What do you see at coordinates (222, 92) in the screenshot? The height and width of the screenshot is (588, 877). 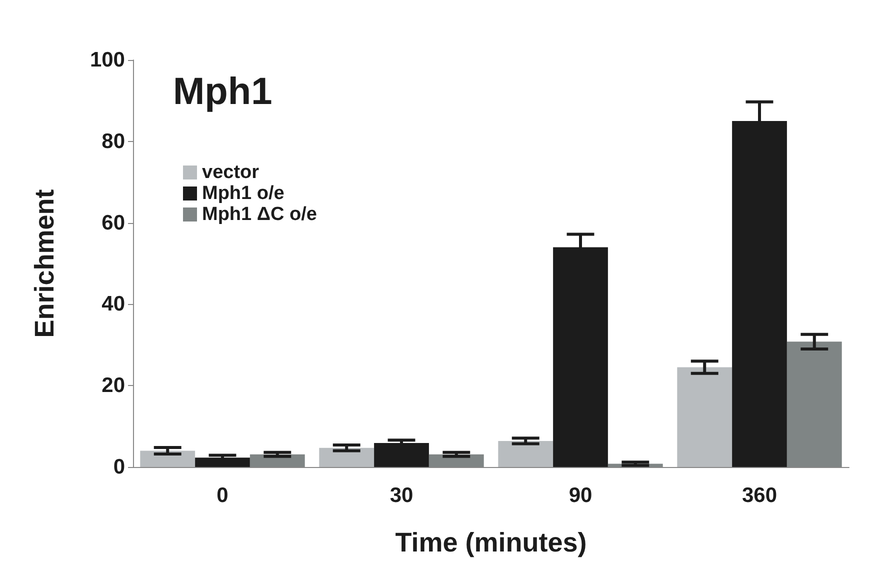 I see `chart-title: Mph1` at bounding box center [222, 92].